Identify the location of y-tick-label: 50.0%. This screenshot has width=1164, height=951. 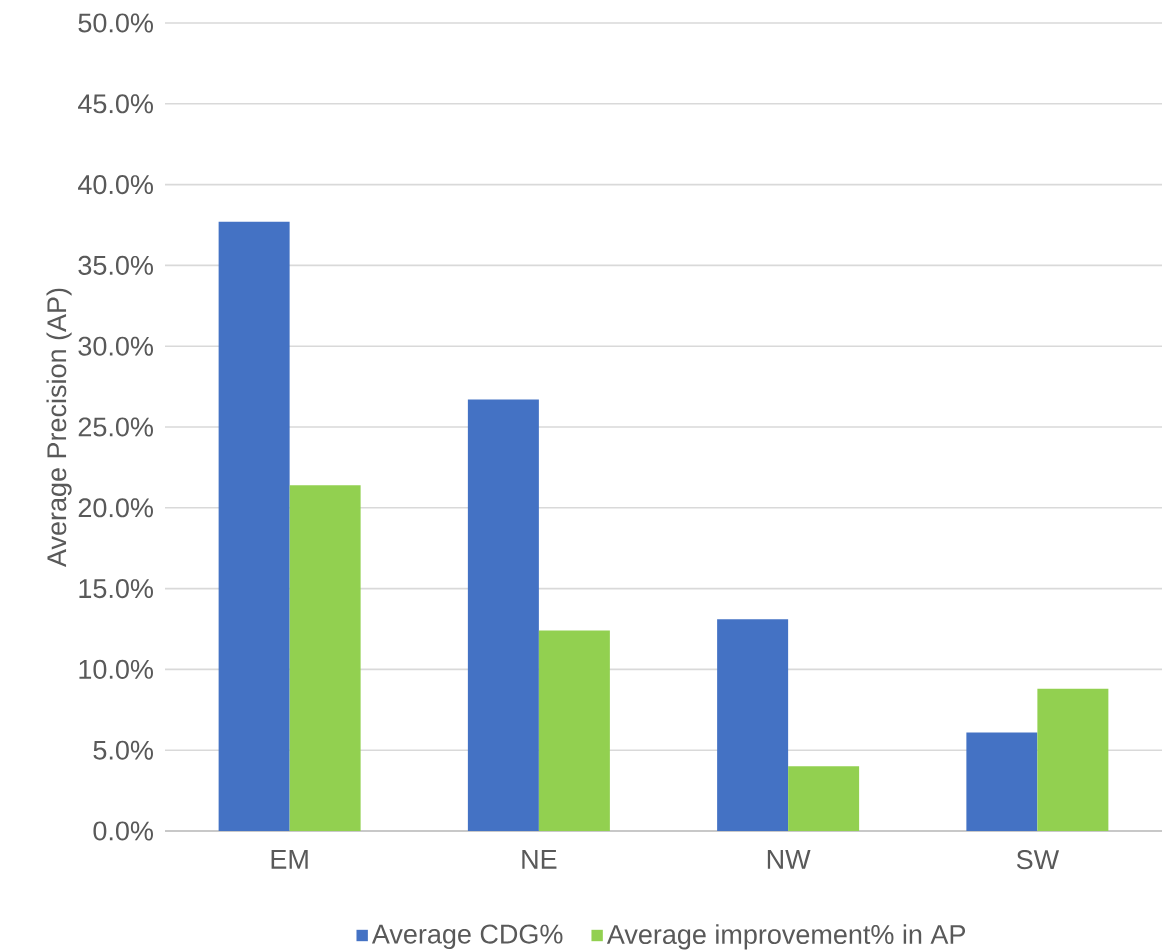
(115, 23).